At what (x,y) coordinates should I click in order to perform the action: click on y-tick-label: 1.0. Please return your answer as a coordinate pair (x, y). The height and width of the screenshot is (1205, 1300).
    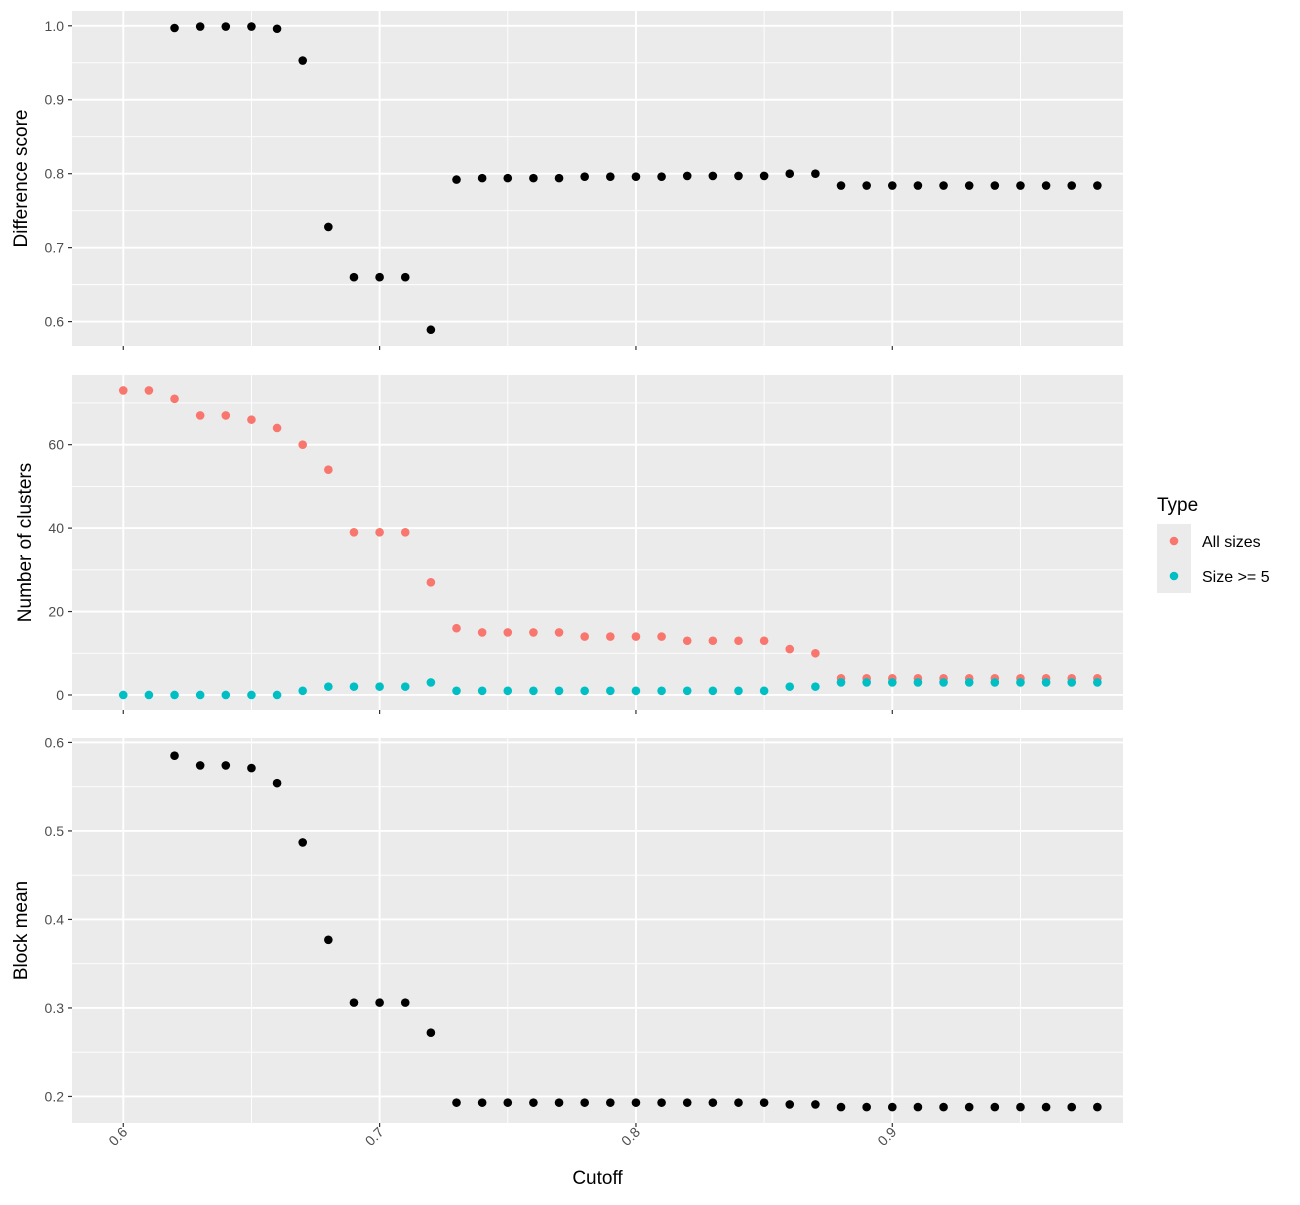
    Looking at the image, I should click on (55, 26).